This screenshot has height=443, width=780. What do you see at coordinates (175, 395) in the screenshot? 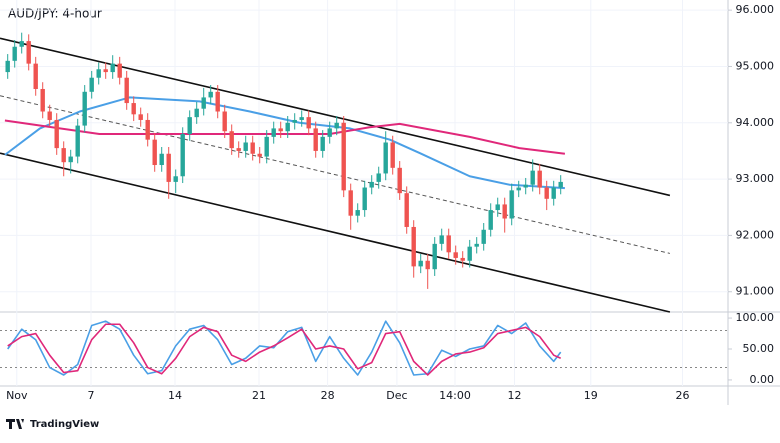
I see `x-tick-label: 14` at bounding box center [175, 395].